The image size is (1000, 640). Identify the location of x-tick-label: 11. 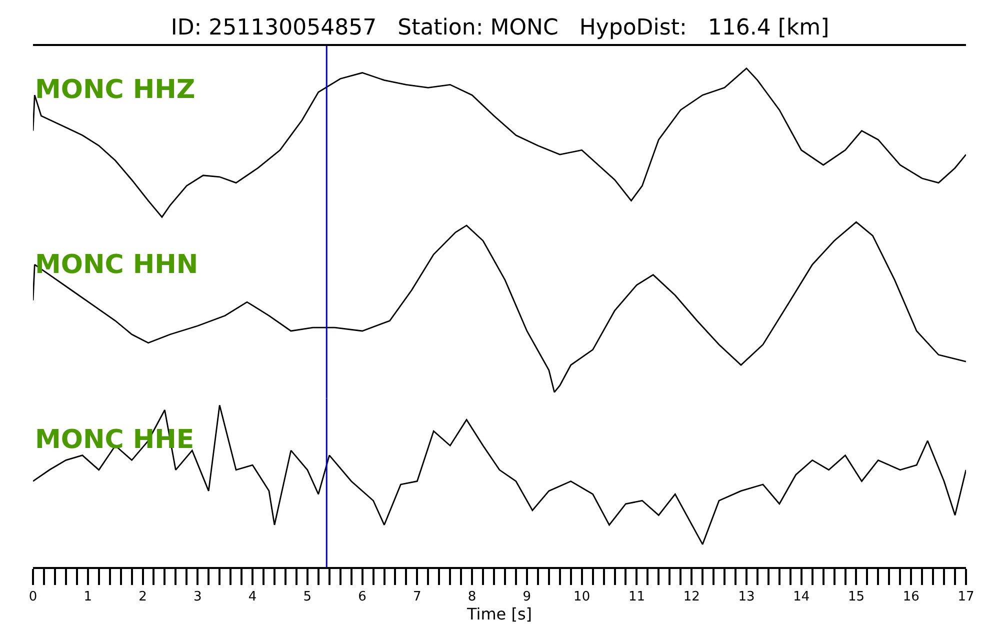
(636, 597).